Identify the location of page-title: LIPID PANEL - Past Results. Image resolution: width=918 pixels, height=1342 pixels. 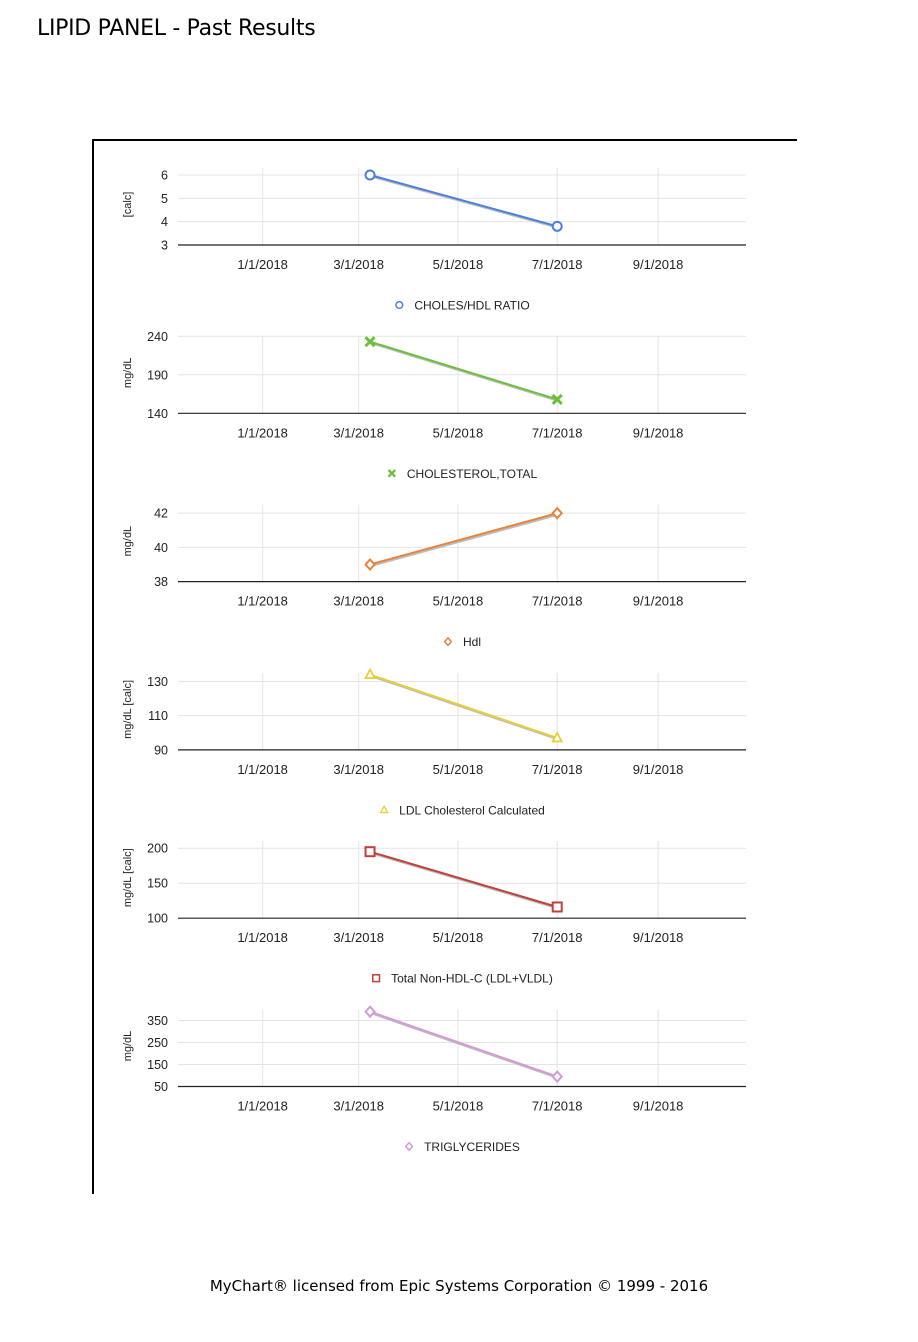
(176, 28).